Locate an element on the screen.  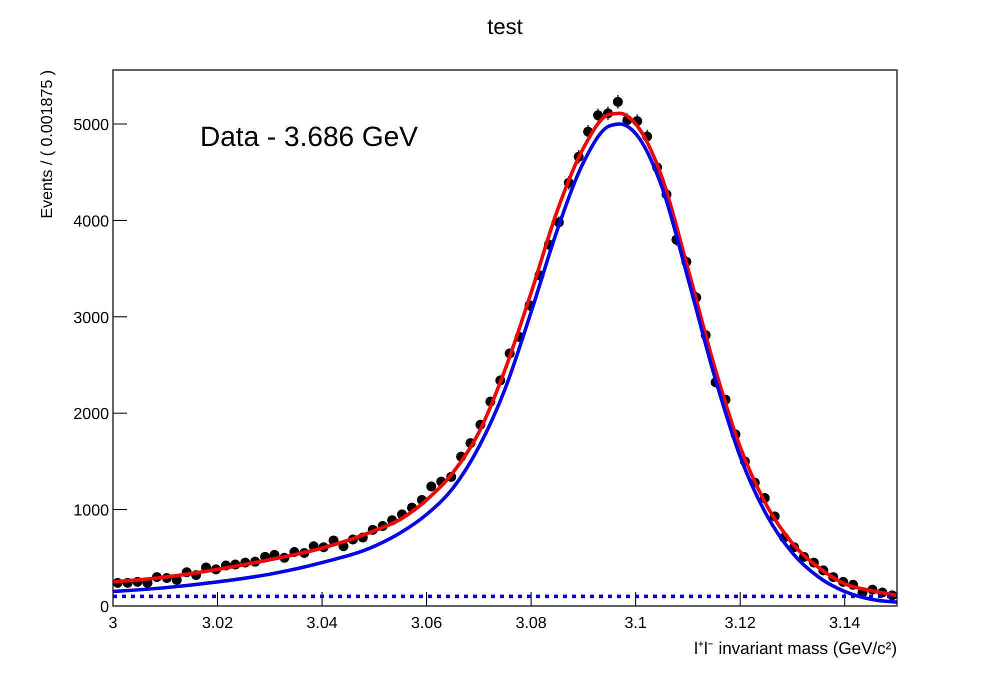
y-axis-title: Events / ( 0.001875 ) is located at coordinates (47, 144).